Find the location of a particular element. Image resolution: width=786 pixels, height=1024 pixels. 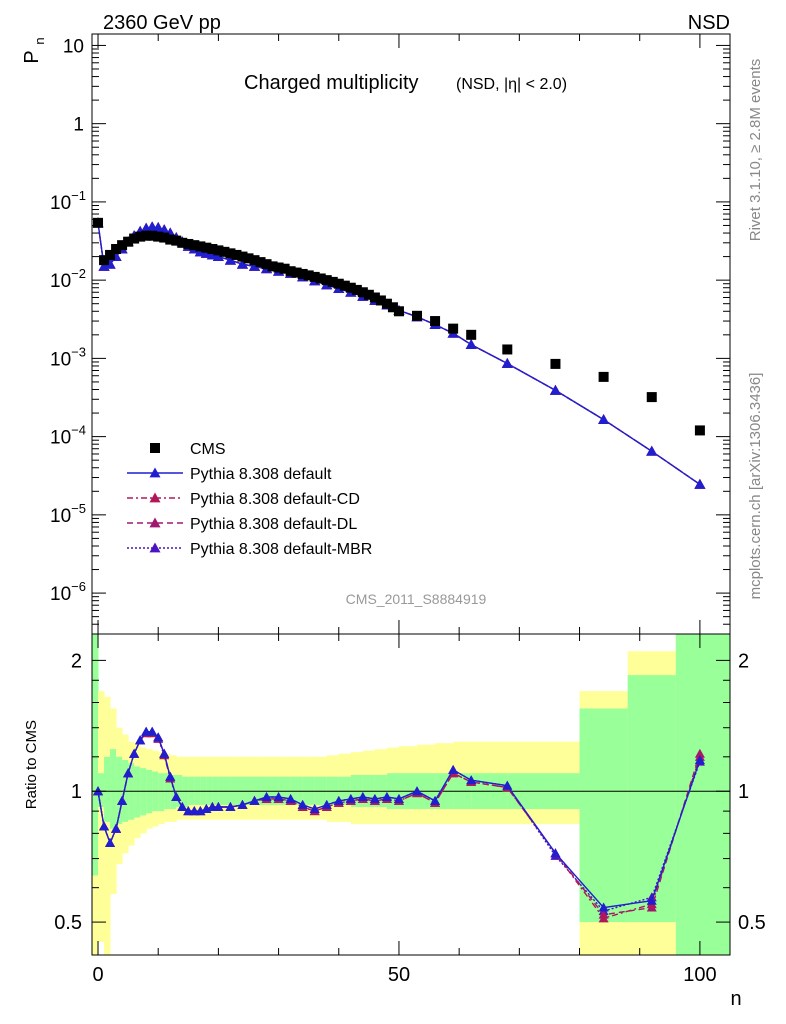

analysis-id: CMS_2011_S8884919 is located at coordinates (416, 599).